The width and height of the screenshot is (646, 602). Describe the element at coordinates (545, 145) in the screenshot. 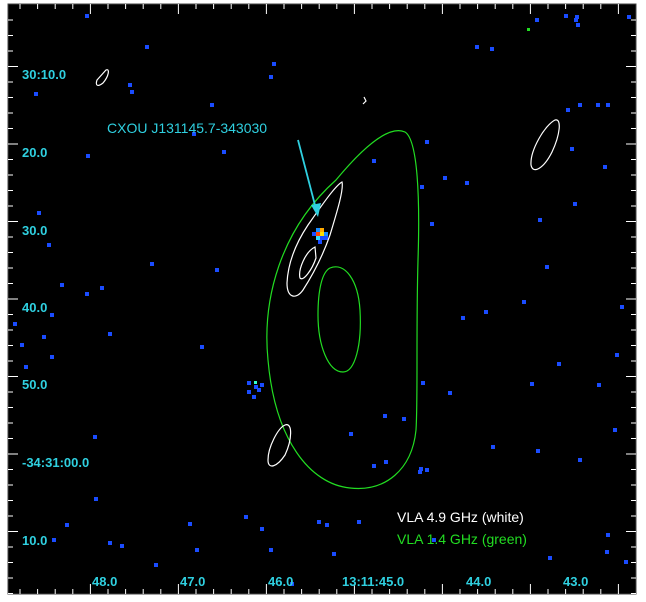

I see `white-contour-ne` at that location.